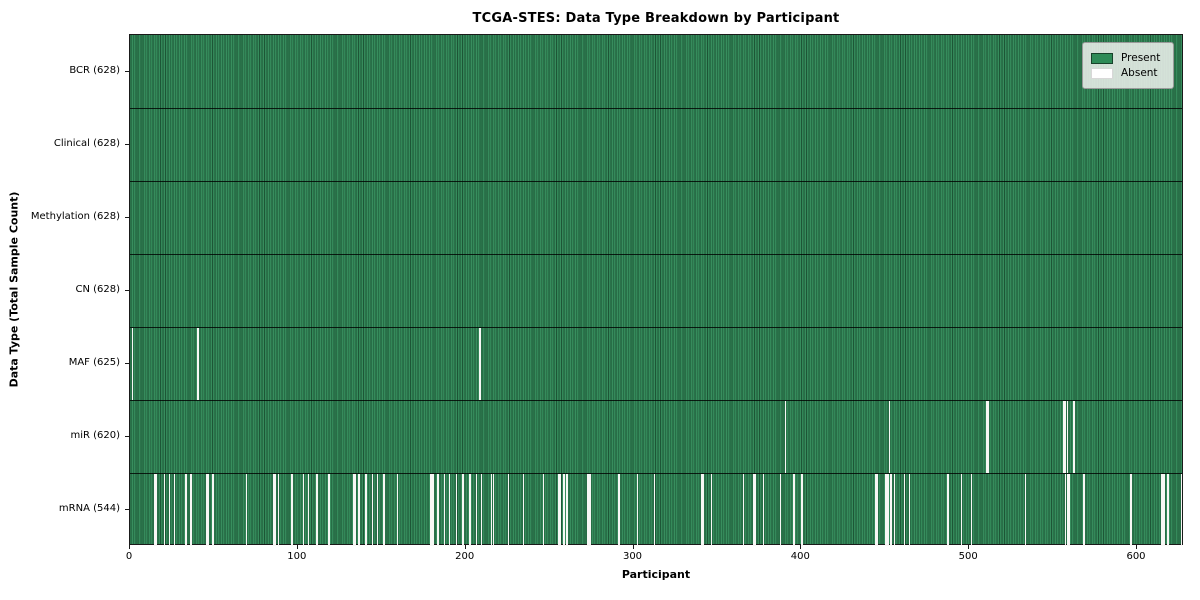 The width and height of the screenshot is (1200, 600). I want to click on y-tick-label: Clinical (628), so click(86, 143).